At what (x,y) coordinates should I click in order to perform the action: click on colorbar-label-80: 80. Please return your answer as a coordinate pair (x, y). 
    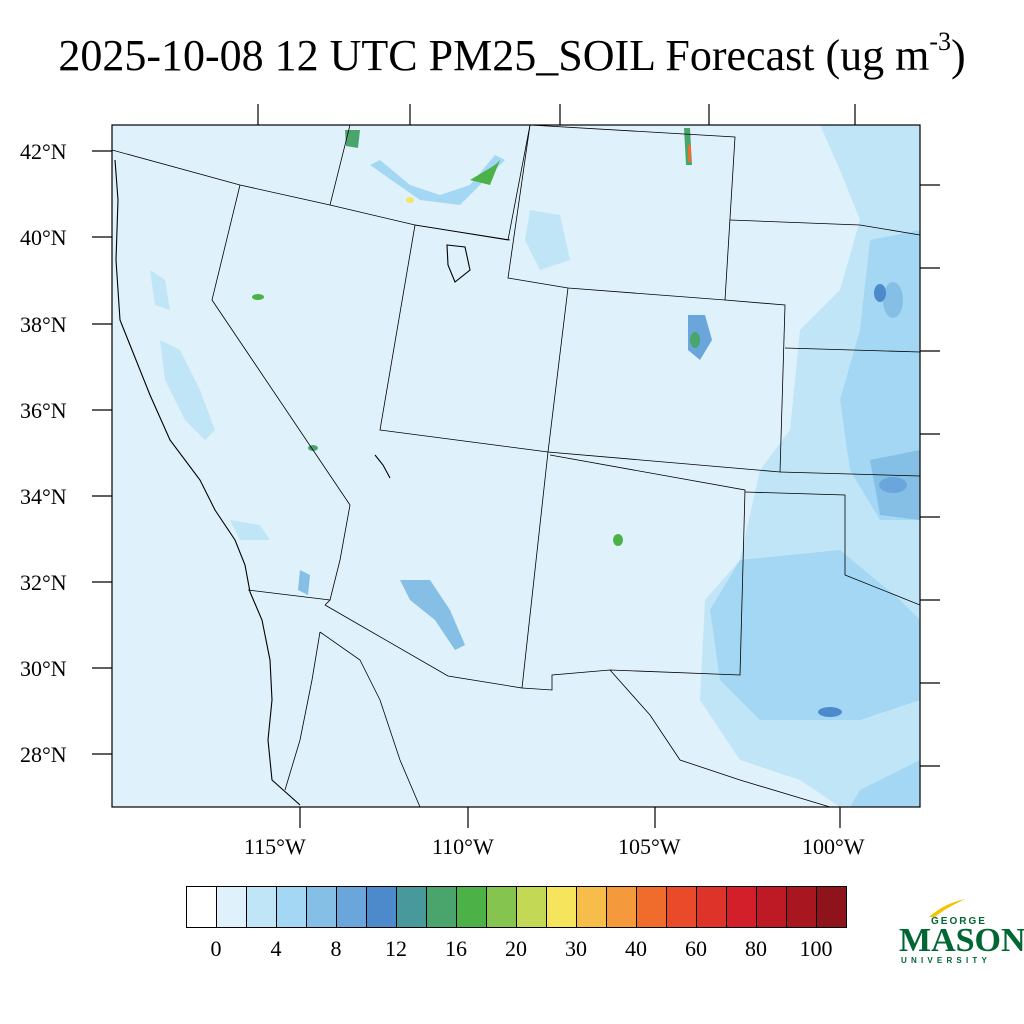
    Looking at the image, I should click on (756, 948).